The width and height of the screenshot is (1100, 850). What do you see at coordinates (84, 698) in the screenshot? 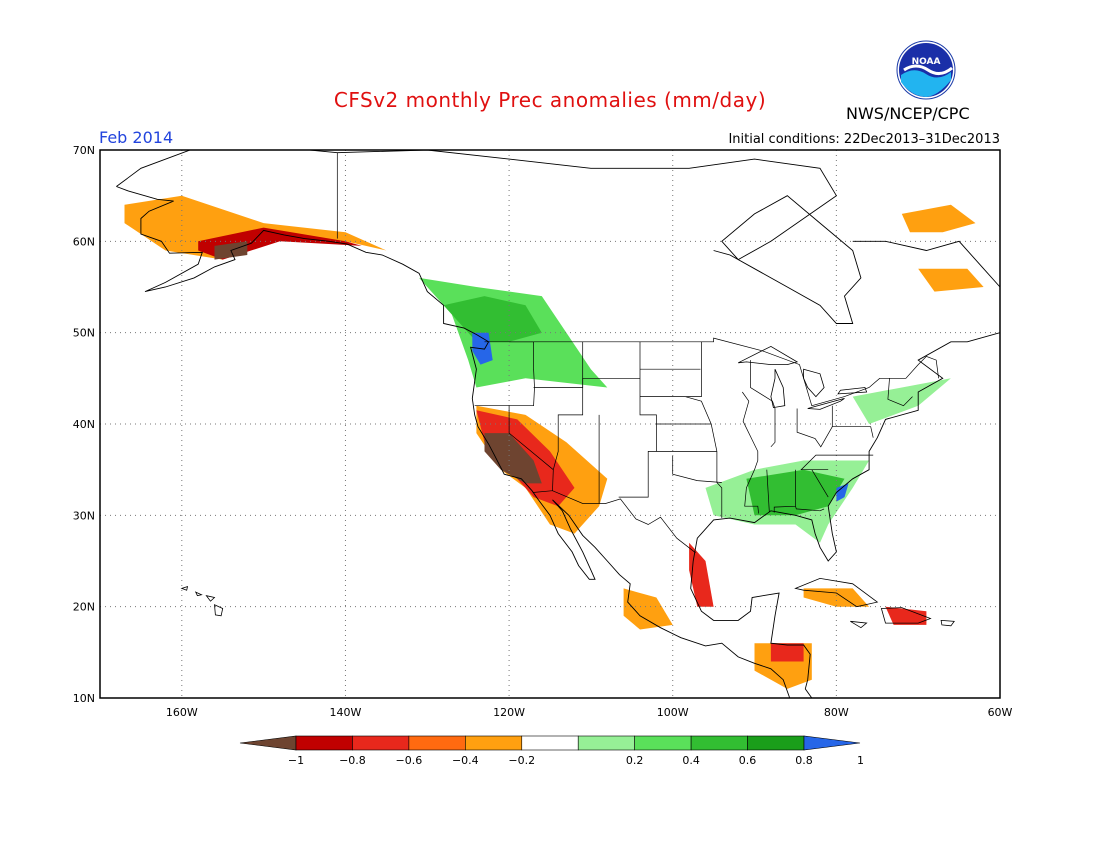
I see `lat-label: 10N` at bounding box center [84, 698].